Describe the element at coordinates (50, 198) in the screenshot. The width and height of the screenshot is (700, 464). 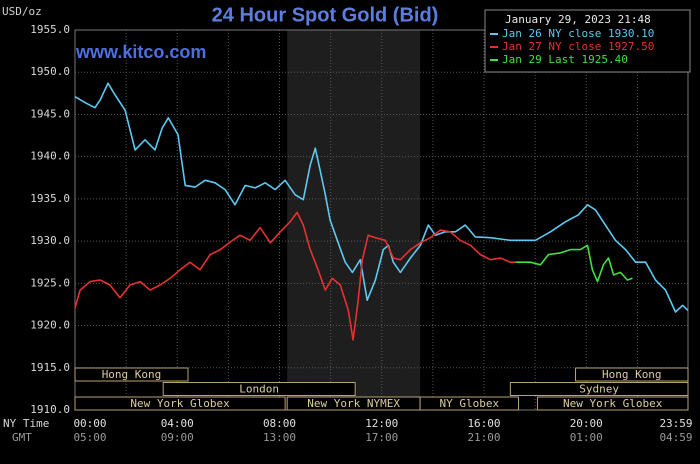
I see `y-tick-label: 1935.0` at that location.